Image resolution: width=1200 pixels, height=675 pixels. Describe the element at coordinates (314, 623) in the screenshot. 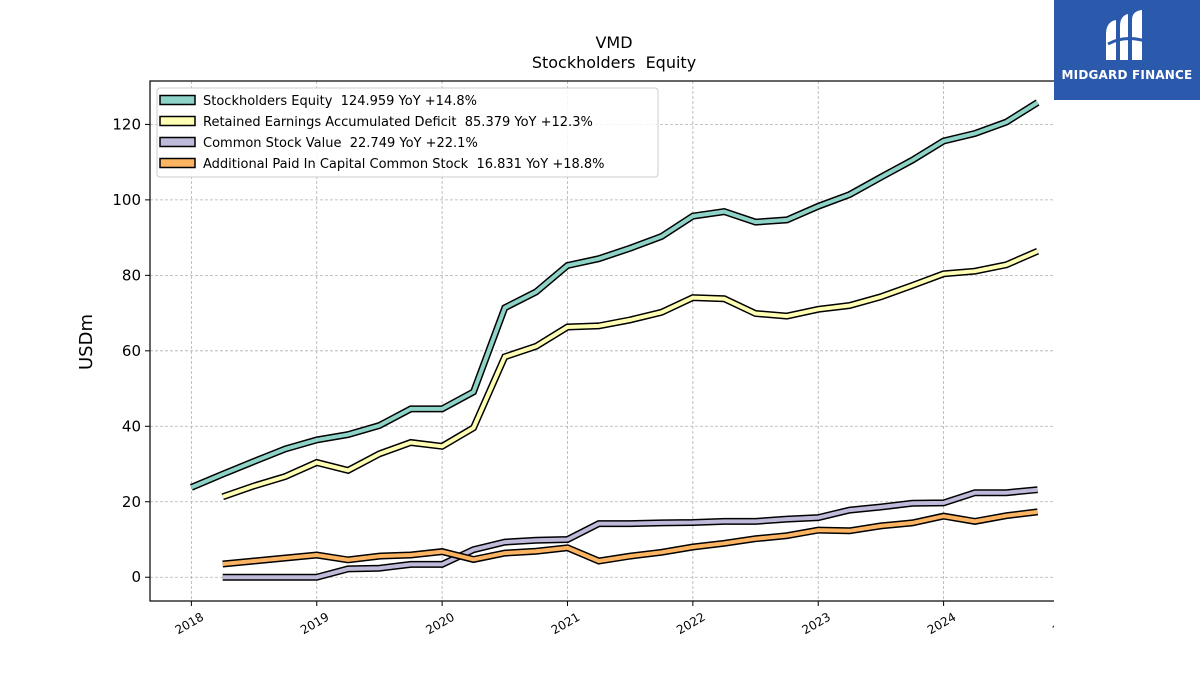

I see `x-tick-label: 2019` at that location.